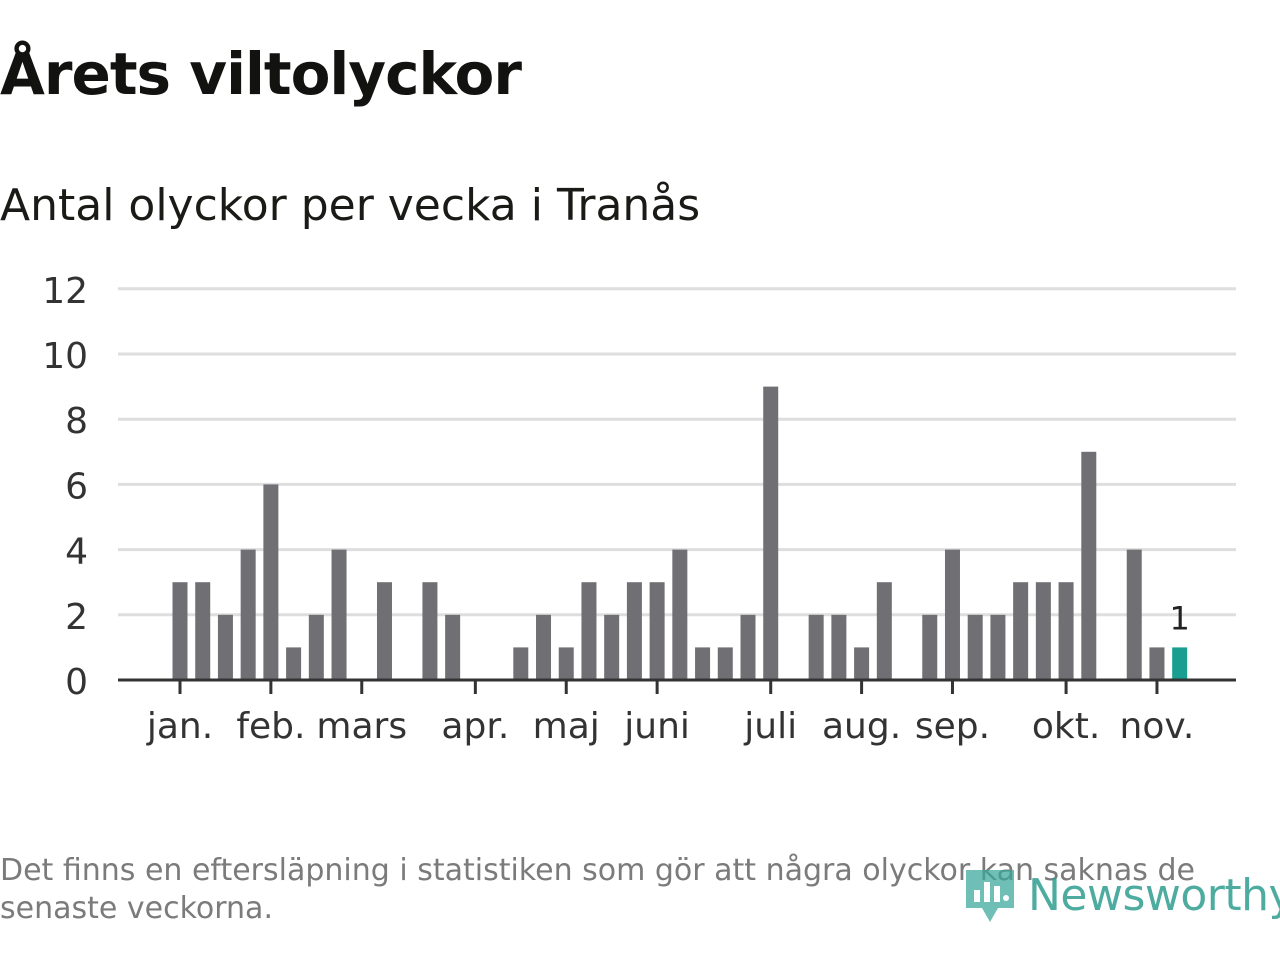 This screenshot has width=1280, height=960. Describe the element at coordinates (677, 686) in the screenshot. I see `x-axis` at that location.